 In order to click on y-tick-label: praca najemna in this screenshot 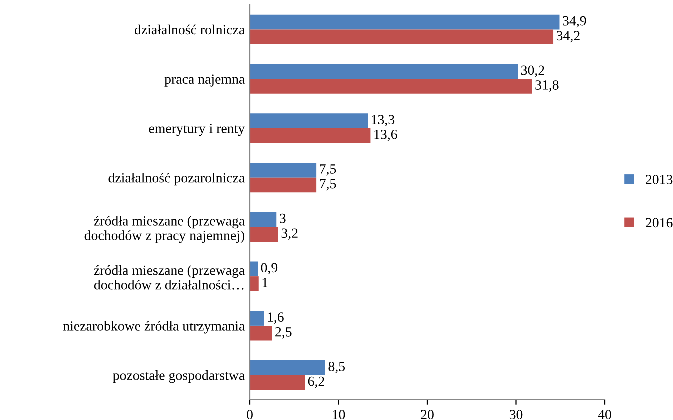, I will do `click(204, 80)`.